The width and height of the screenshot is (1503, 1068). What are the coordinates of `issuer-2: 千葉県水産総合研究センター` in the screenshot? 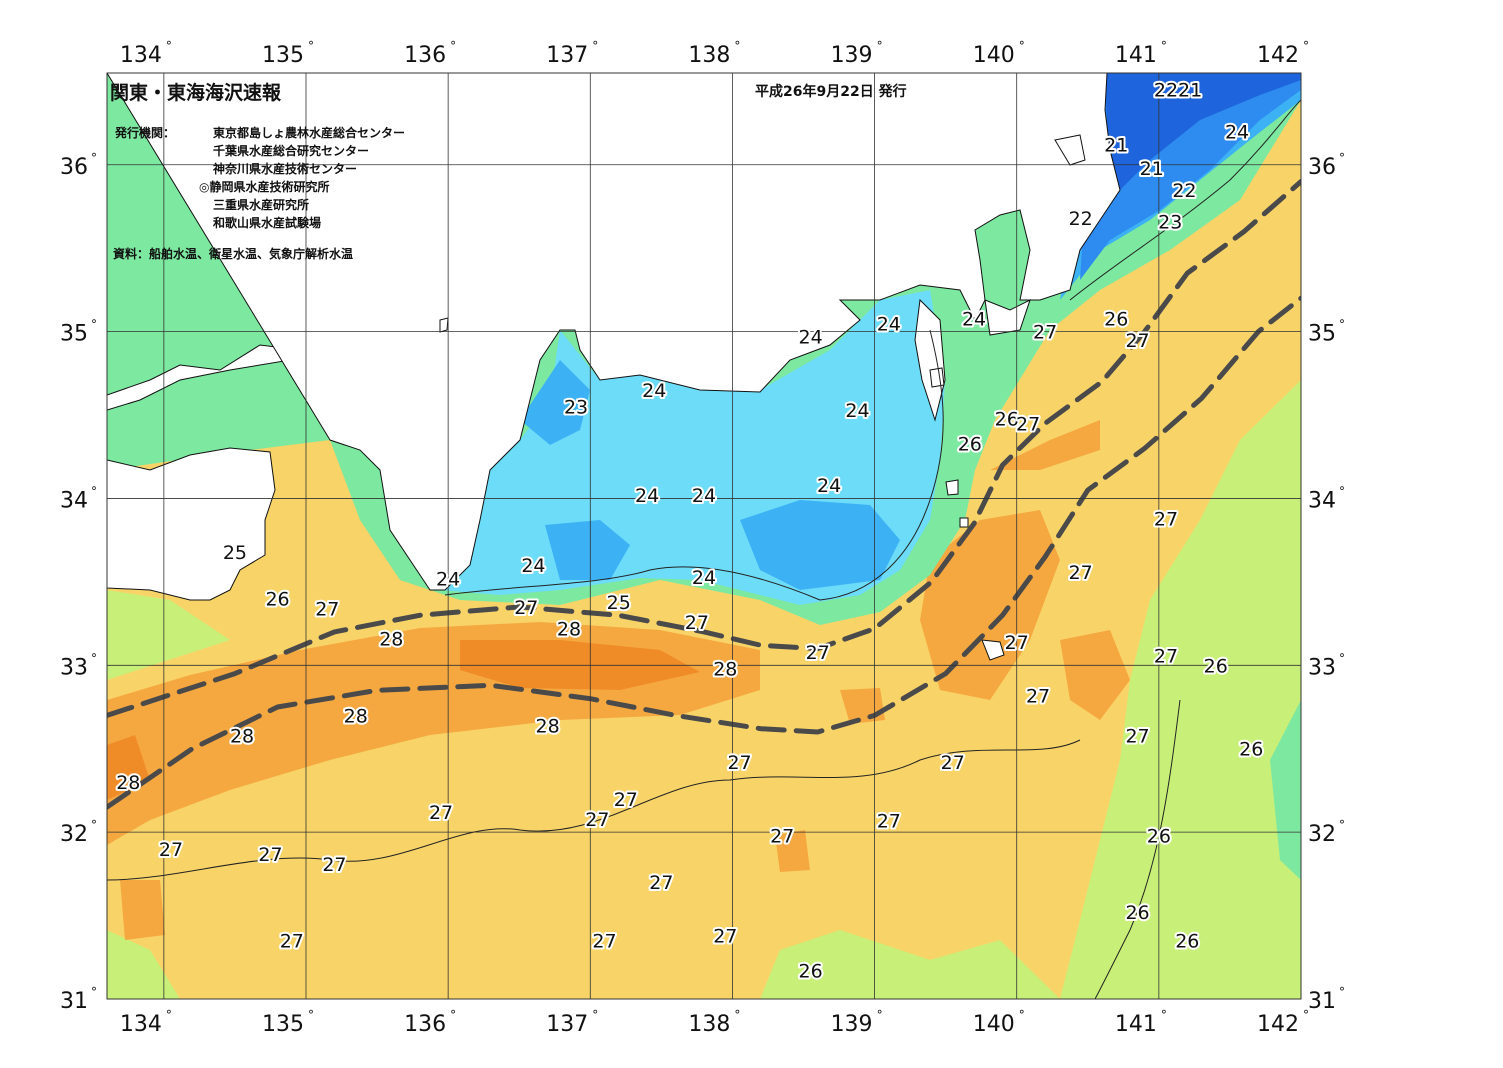 It's located at (291, 150).